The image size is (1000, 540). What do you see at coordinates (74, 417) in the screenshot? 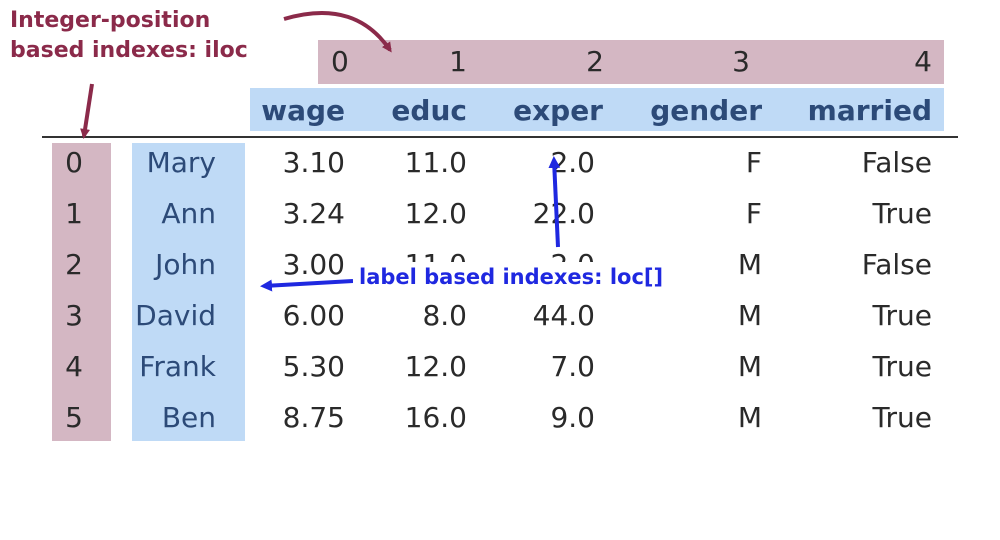
I see `row-position: 5` at bounding box center [74, 417].